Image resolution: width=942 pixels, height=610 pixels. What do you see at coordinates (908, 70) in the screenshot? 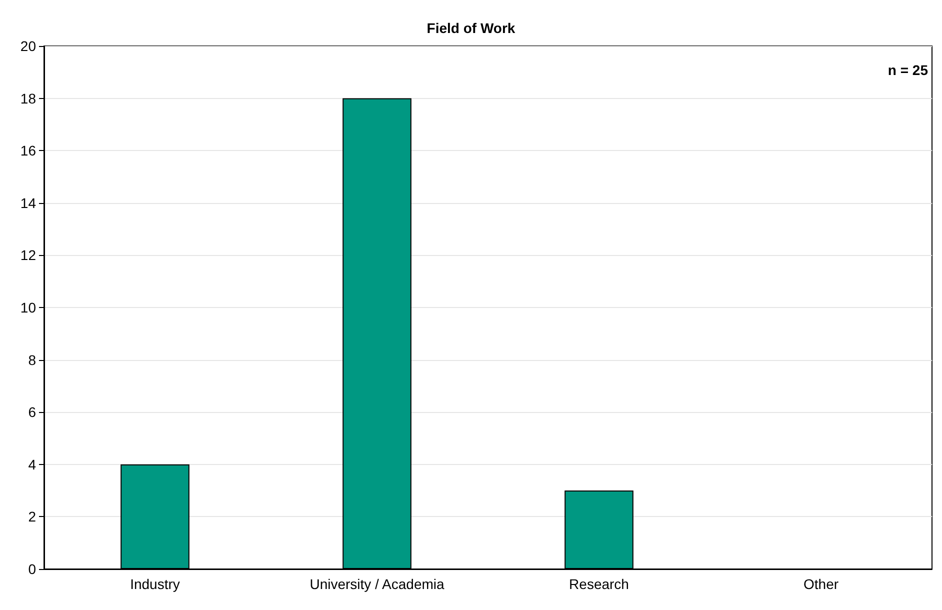
I see `annotation: n = 25` at bounding box center [908, 70].